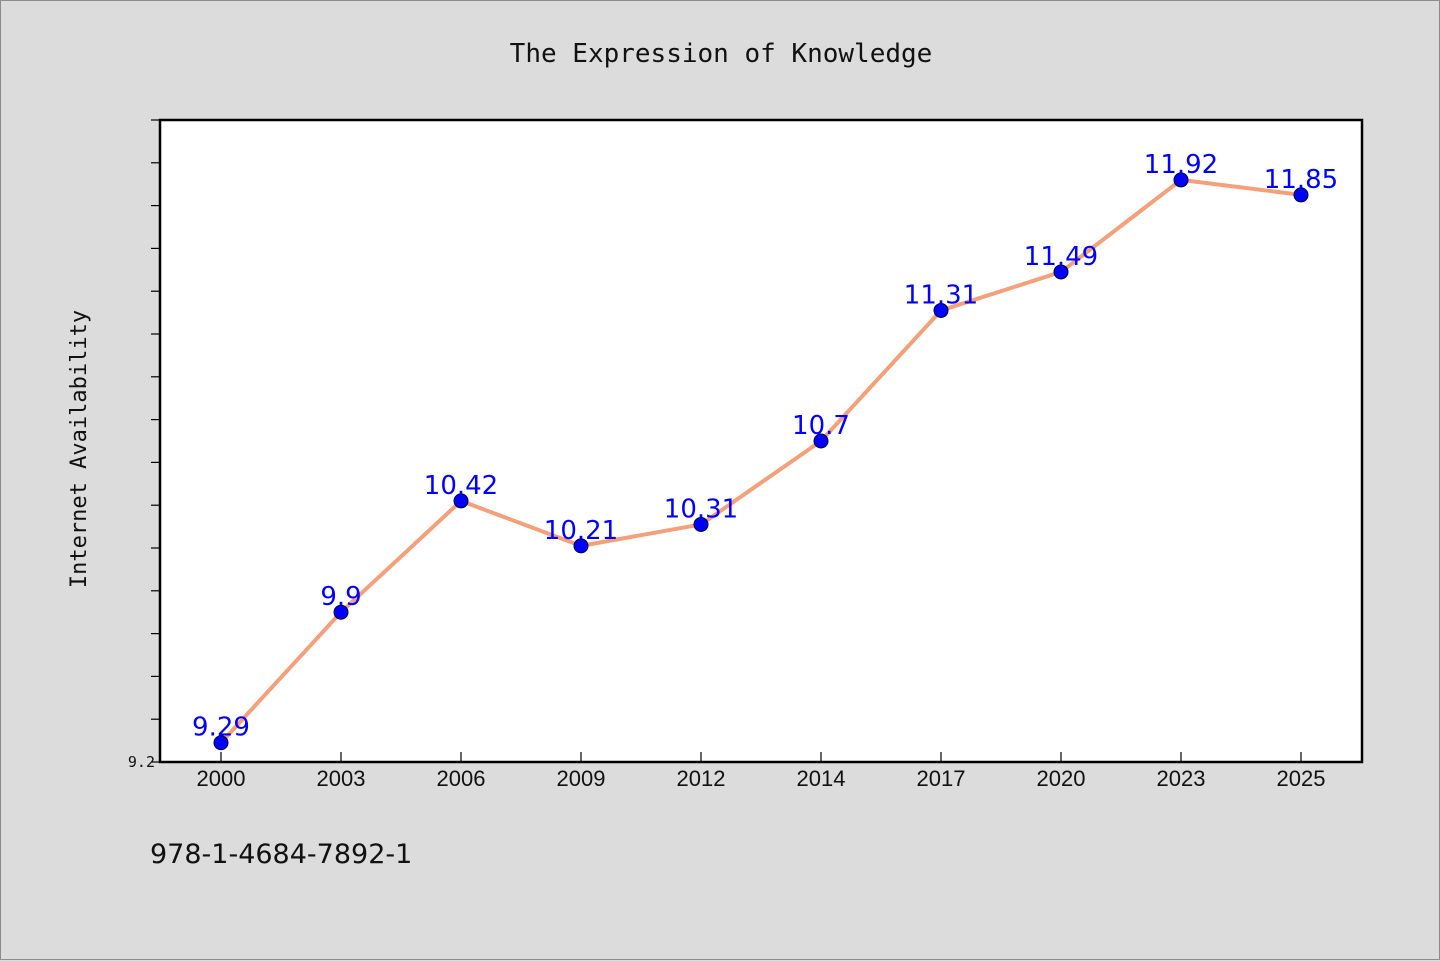 The image size is (1440, 961). What do you see at coordinates (941, 295) in the screenshot?
I see `data-label: 11.31` at bounding box center [941, 295].